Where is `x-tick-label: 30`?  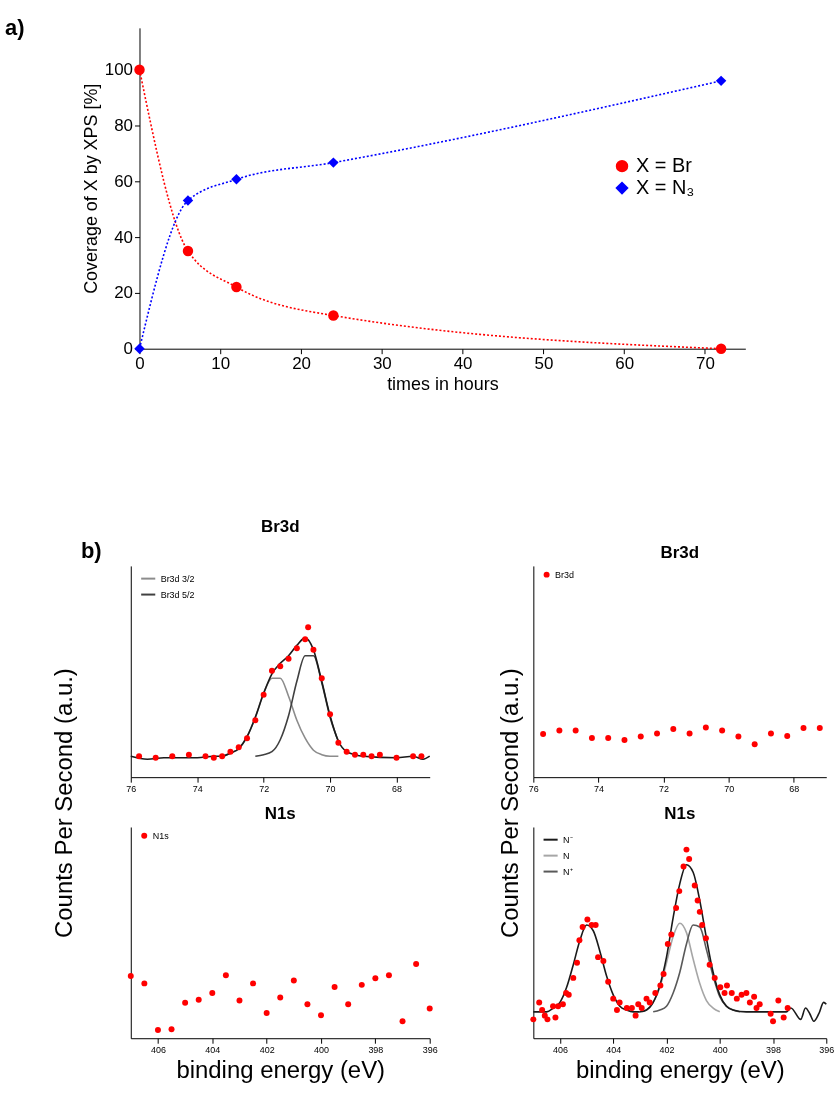
x-tick-label: 30 is located at coordinates (382, 364).